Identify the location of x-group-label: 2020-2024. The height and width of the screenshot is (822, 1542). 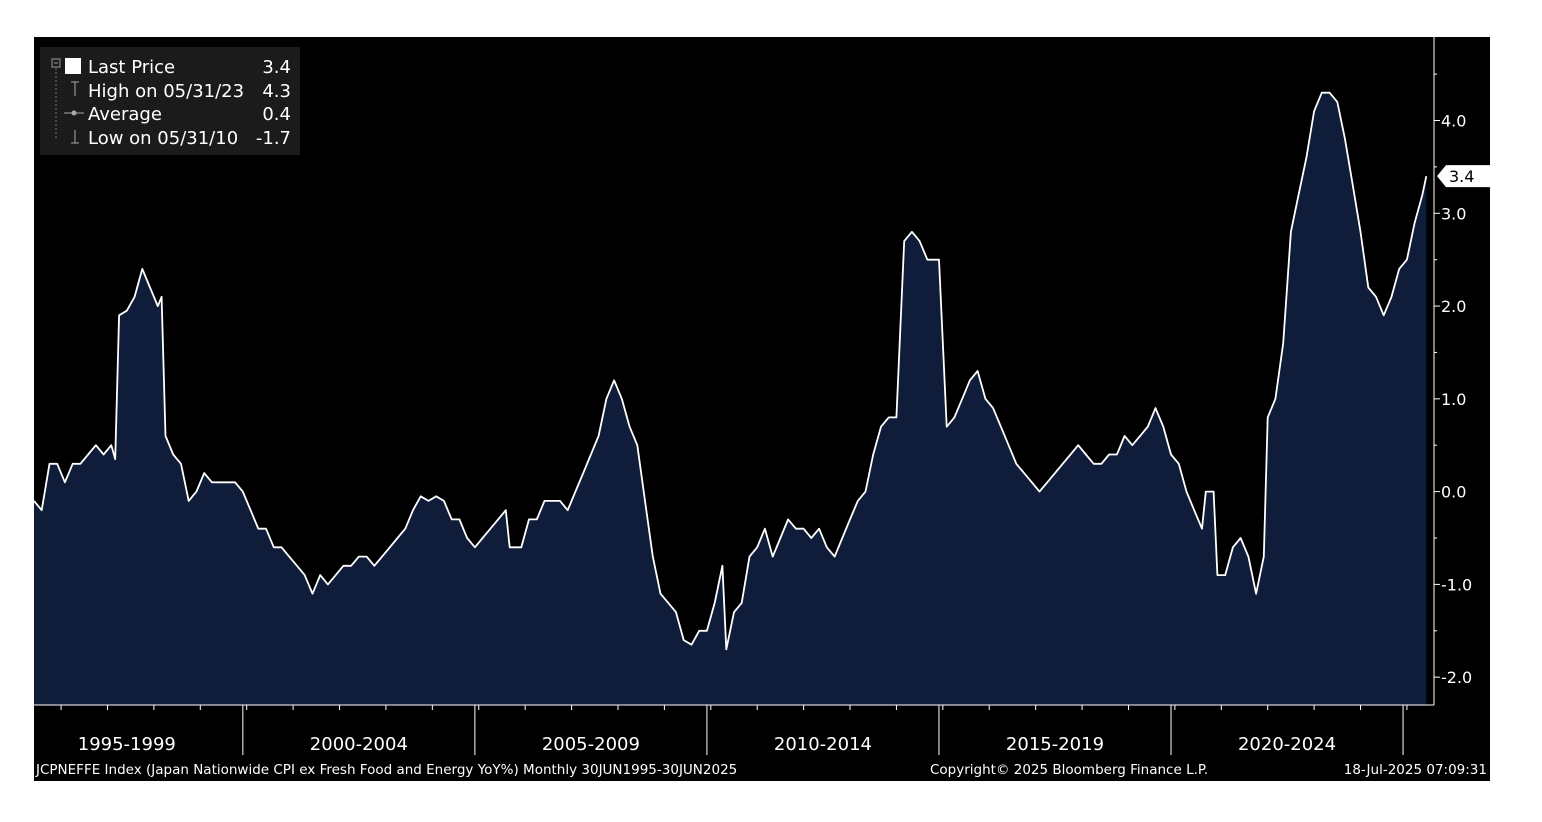
(1287, 744).